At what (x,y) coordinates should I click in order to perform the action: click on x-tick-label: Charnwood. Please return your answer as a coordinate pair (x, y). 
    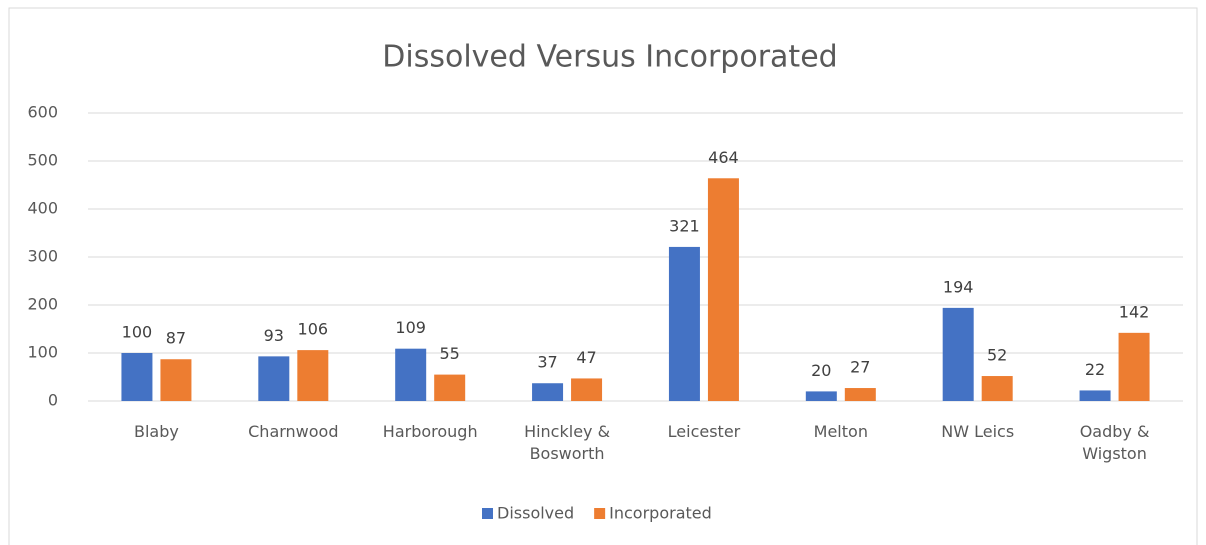
    Looking at the image, I should click on (293, 431).